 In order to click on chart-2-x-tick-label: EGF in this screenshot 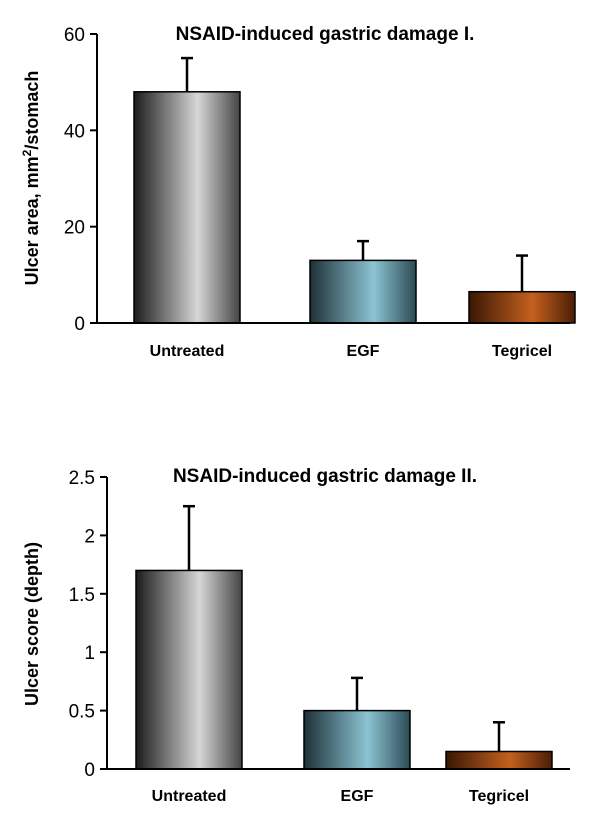, I will do `click(357, 796)`.